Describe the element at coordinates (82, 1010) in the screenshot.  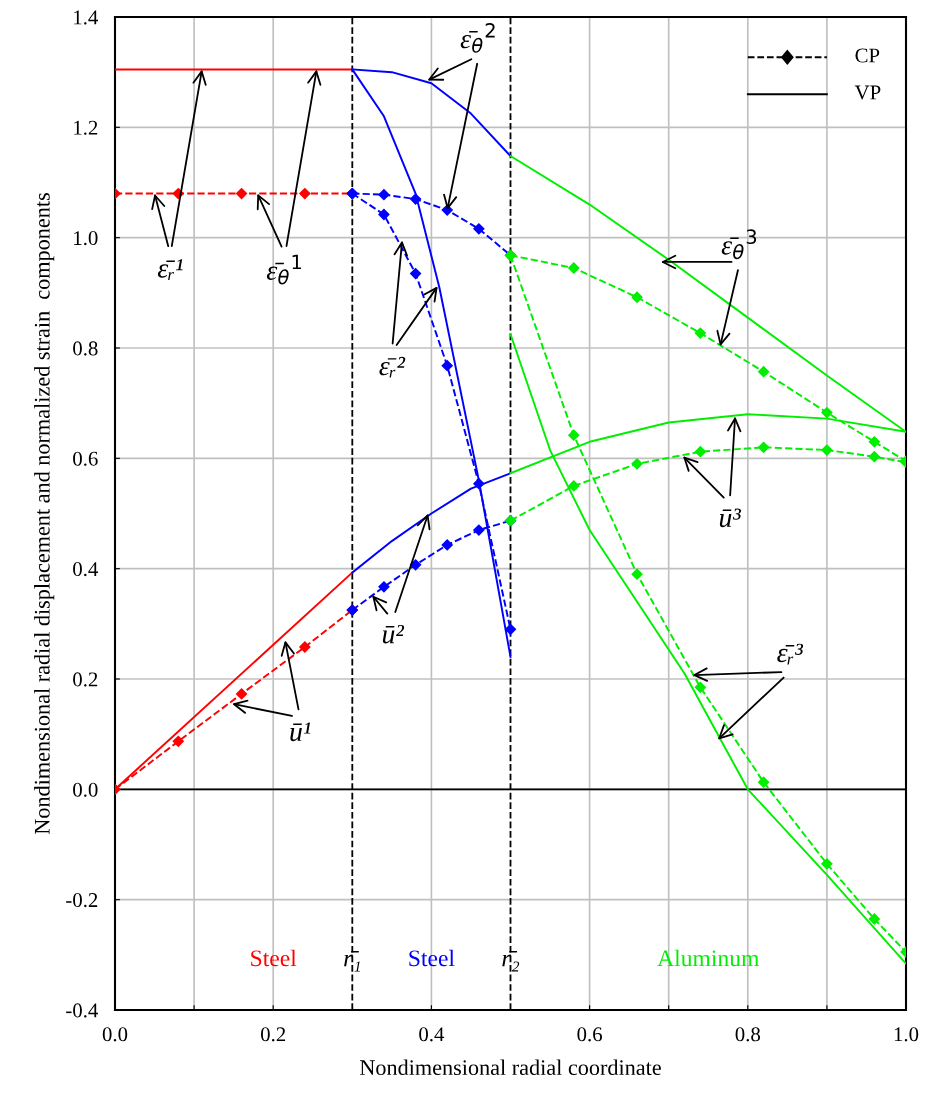
I see `y-tick-label: -0.4` at that location.